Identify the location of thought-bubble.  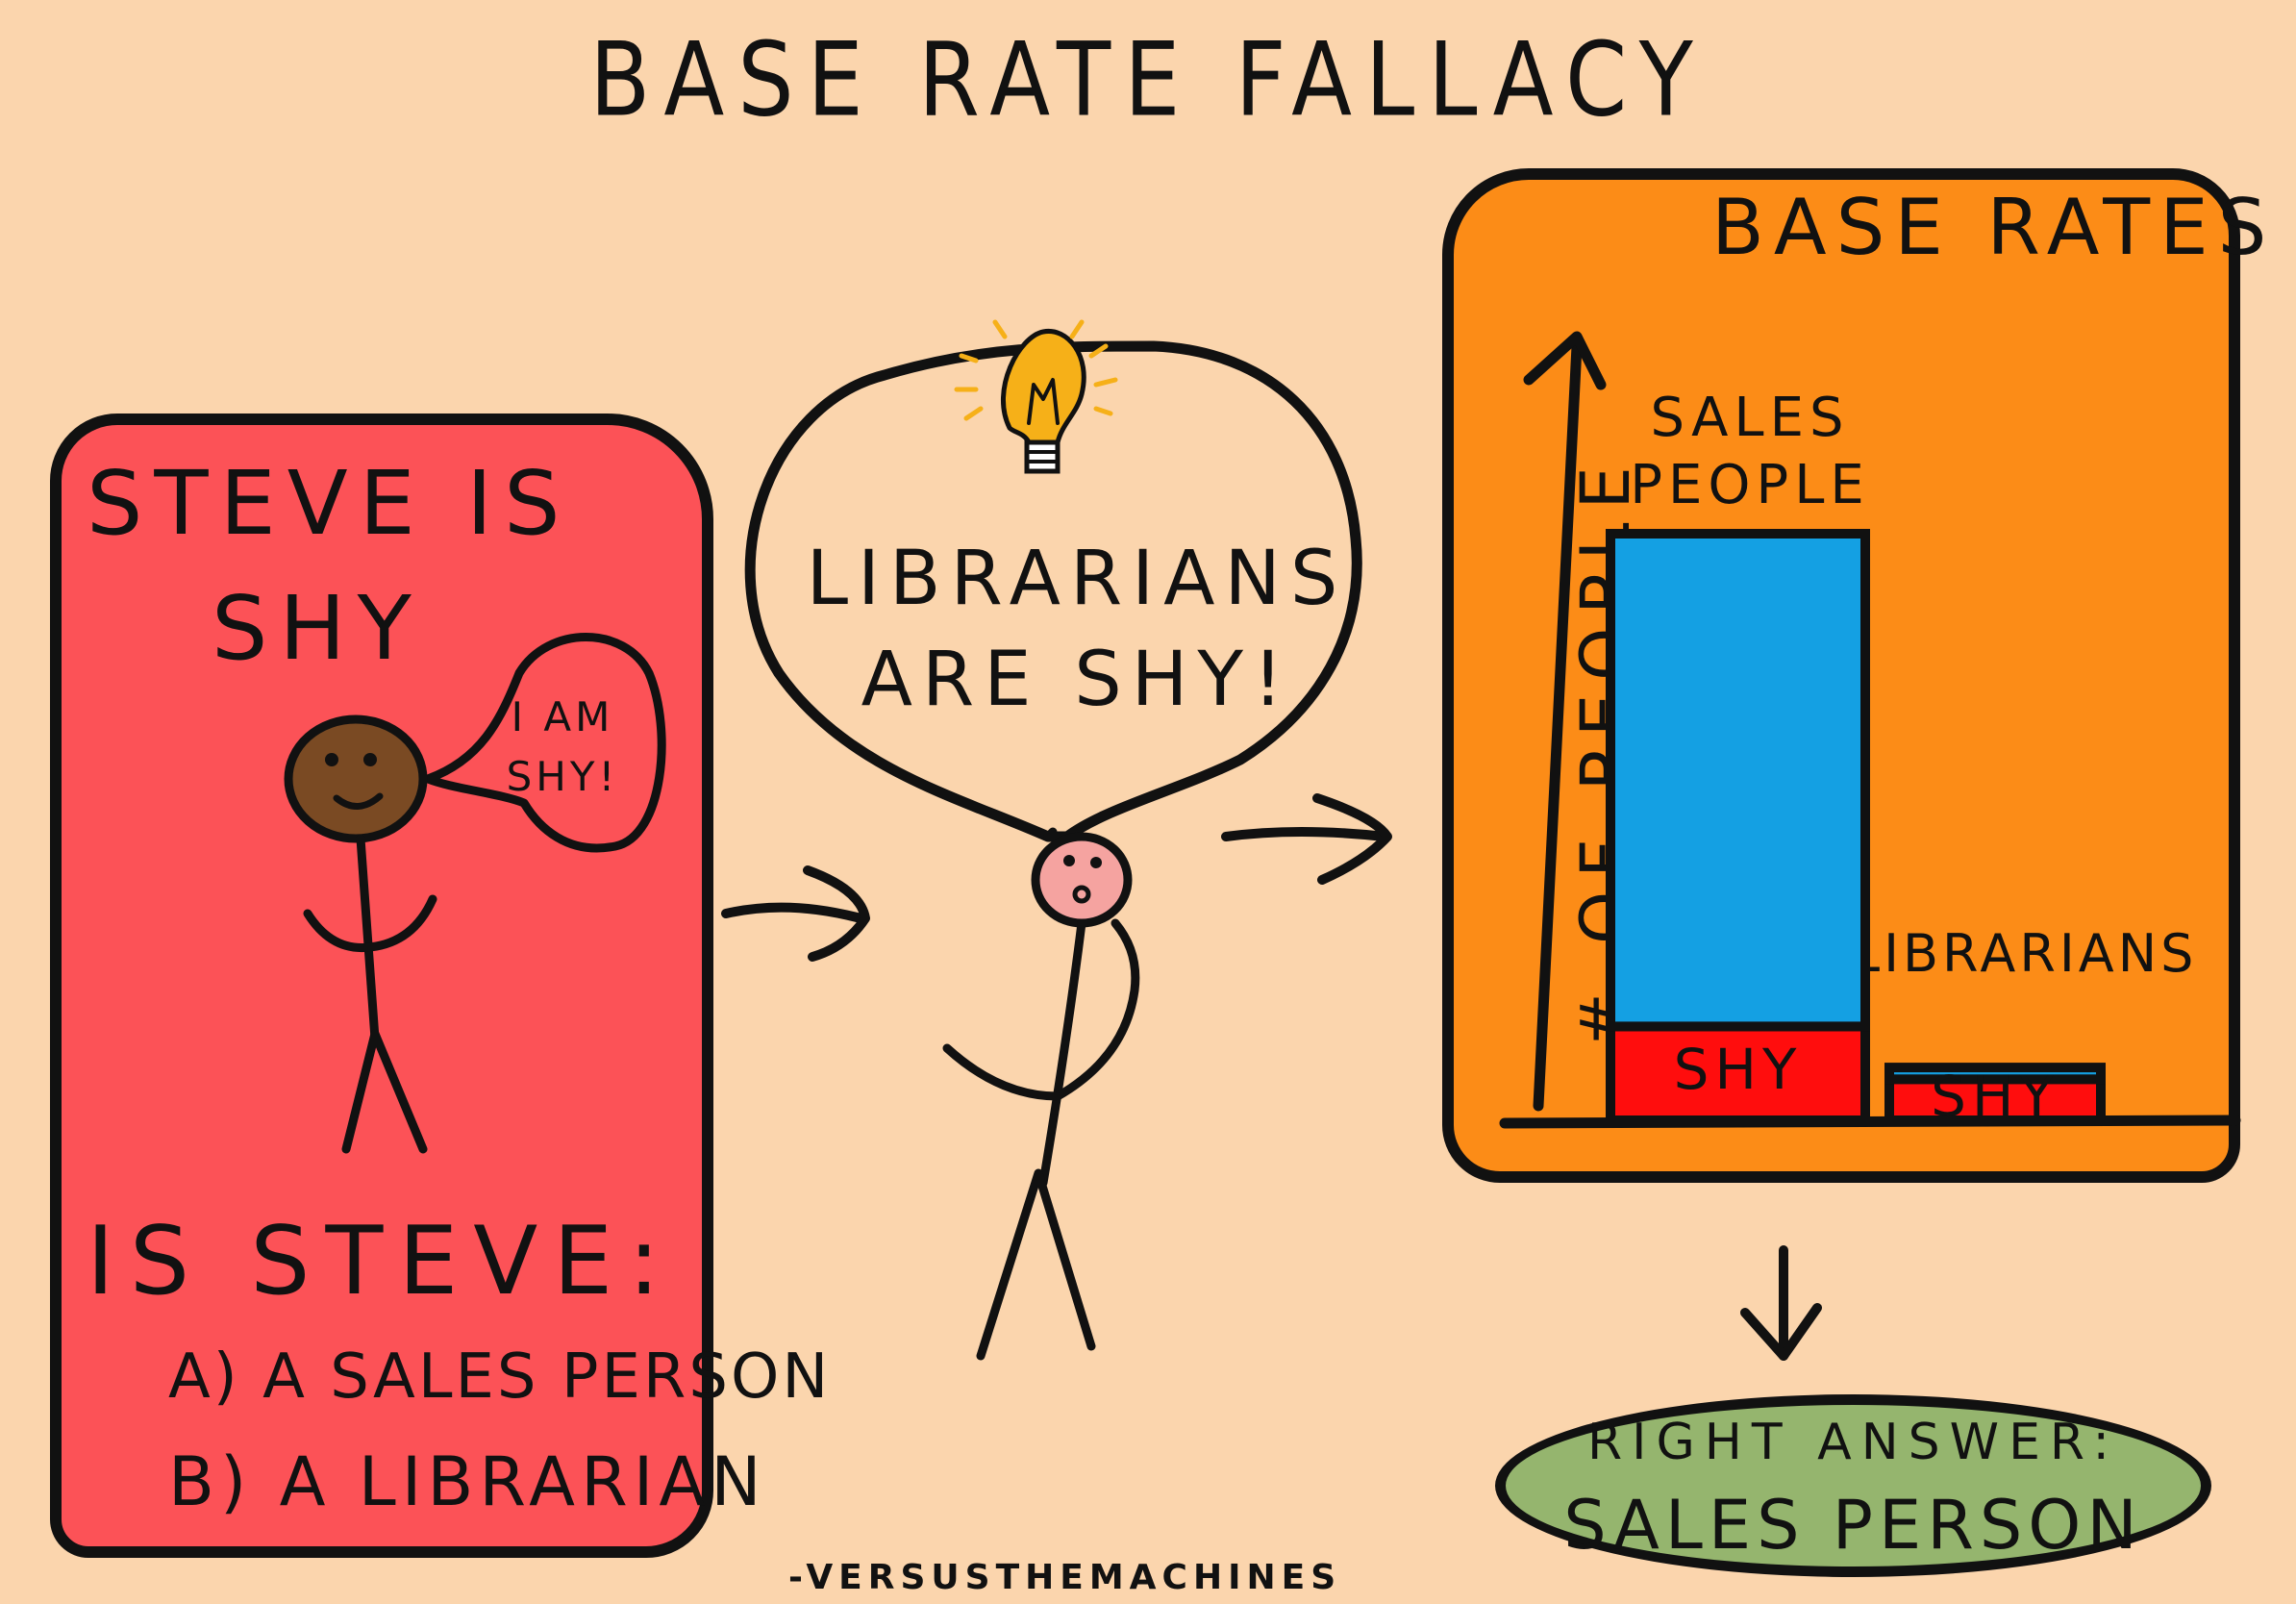
(1053, 591).